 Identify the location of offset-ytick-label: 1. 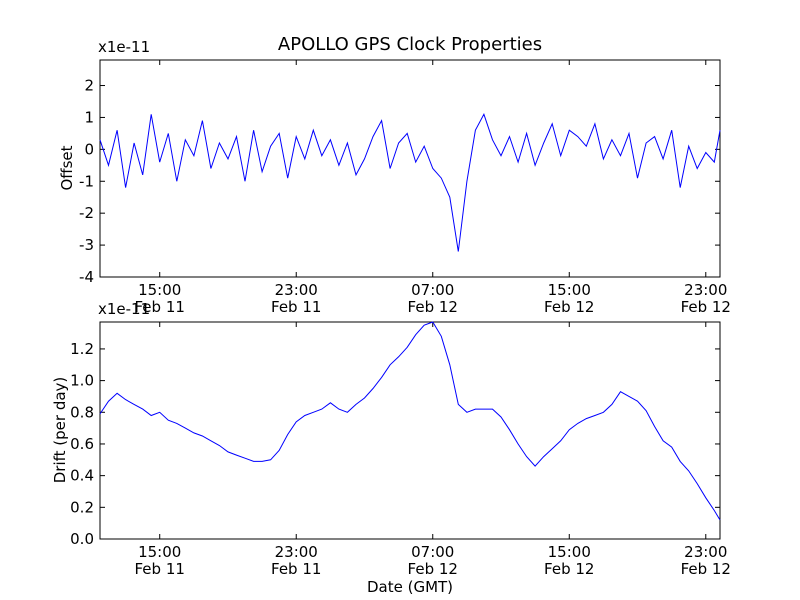
(89, 117).